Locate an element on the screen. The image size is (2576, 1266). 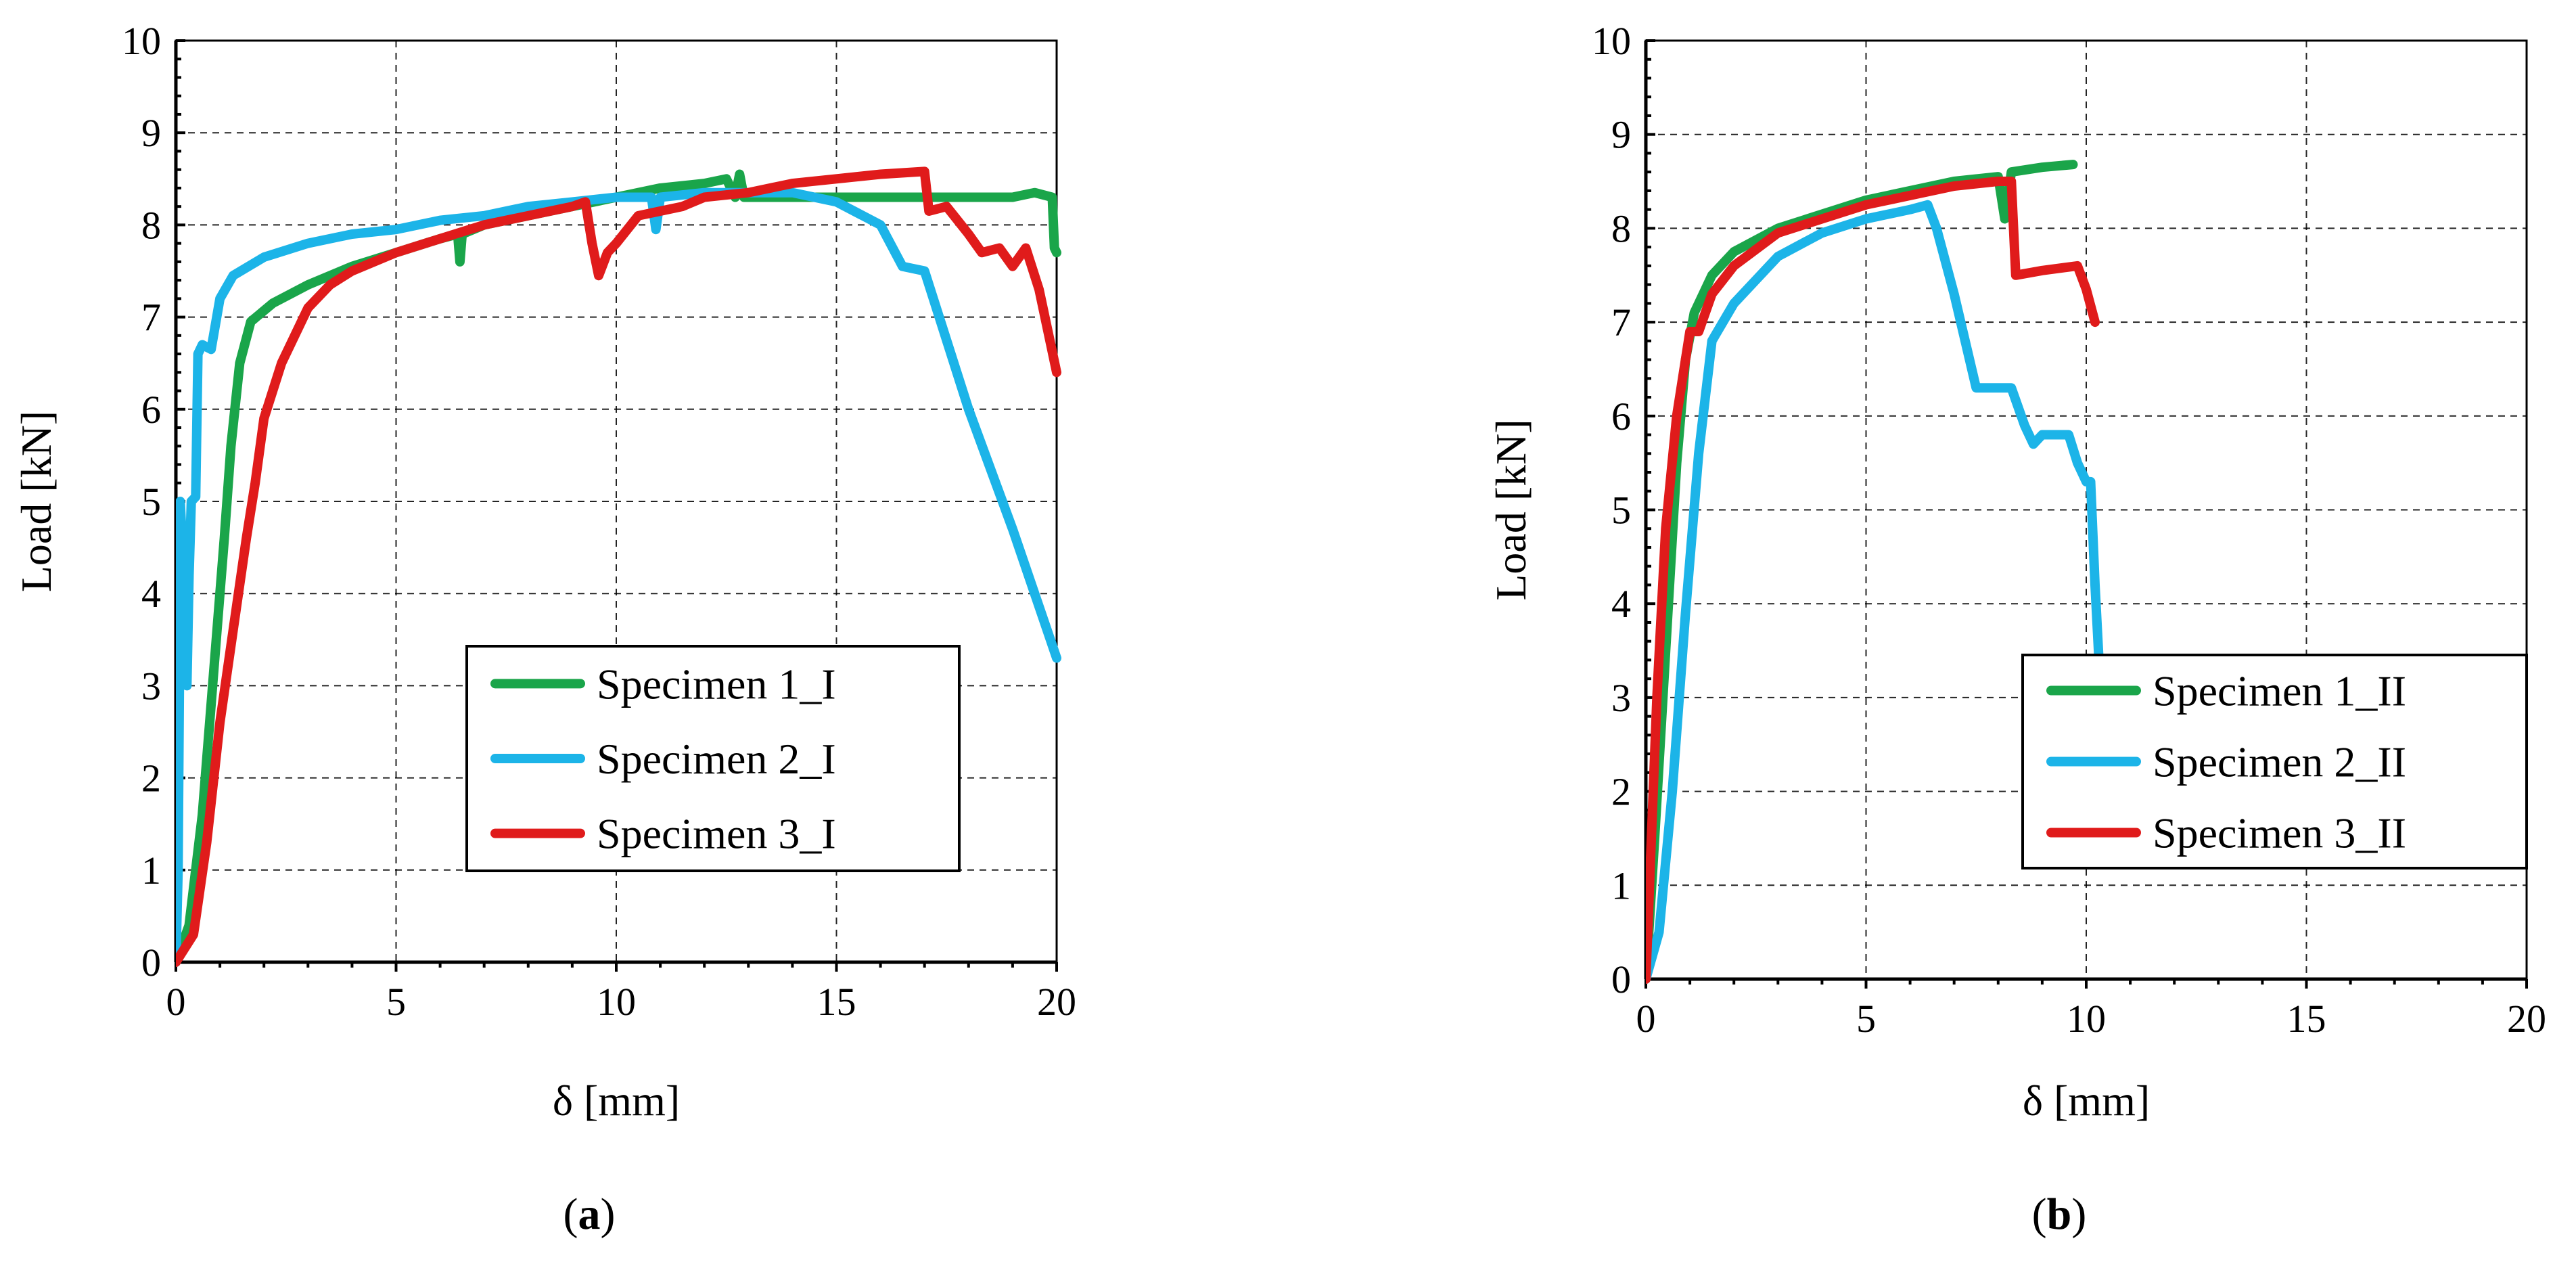
legend-label-3: Specimen 3_I is located at coordinates (716, 834).